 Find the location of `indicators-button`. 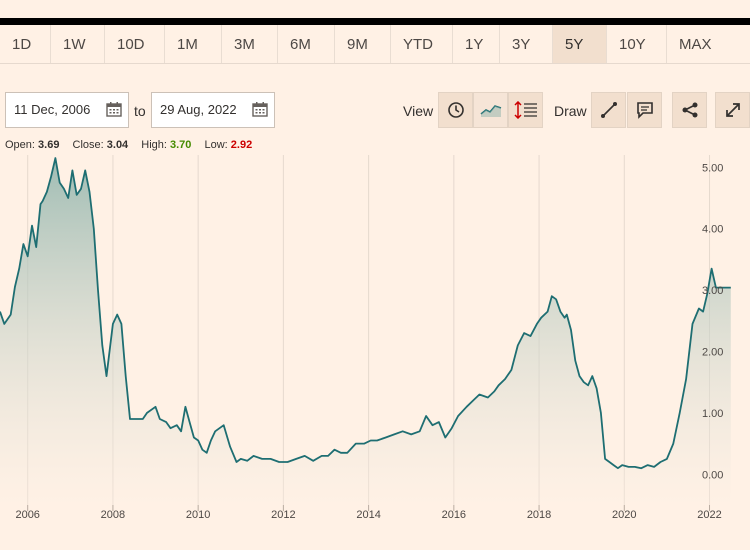

indicators-button is located at coordinates (525, 110).